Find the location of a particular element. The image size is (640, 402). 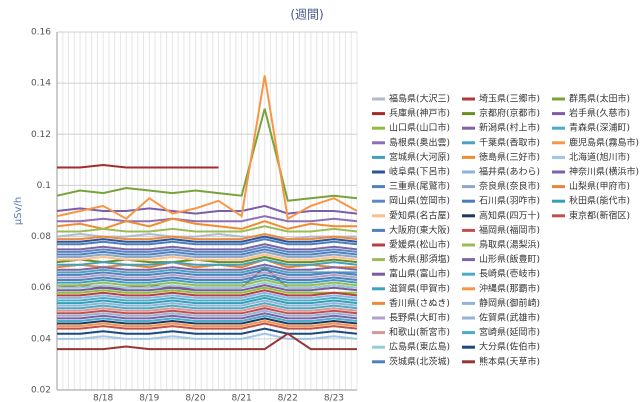

legend-label: 奈良県(奈良市) is located at coordinates (509, 186).